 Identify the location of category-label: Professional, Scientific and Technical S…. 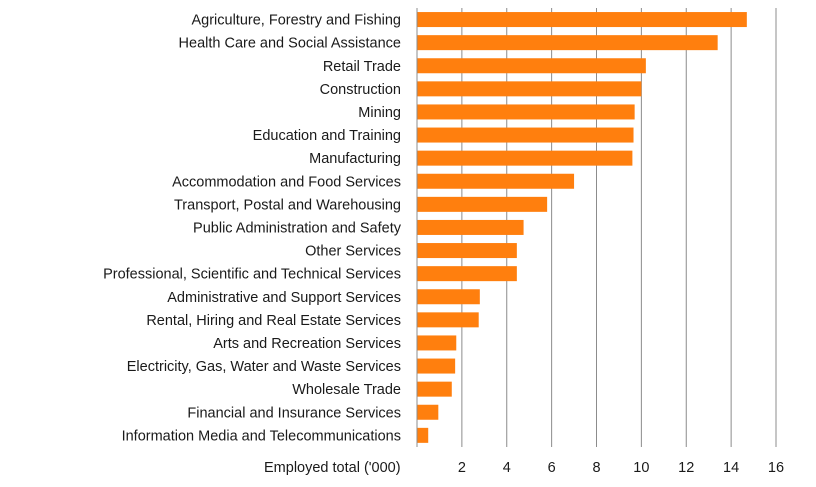
(252, 275).